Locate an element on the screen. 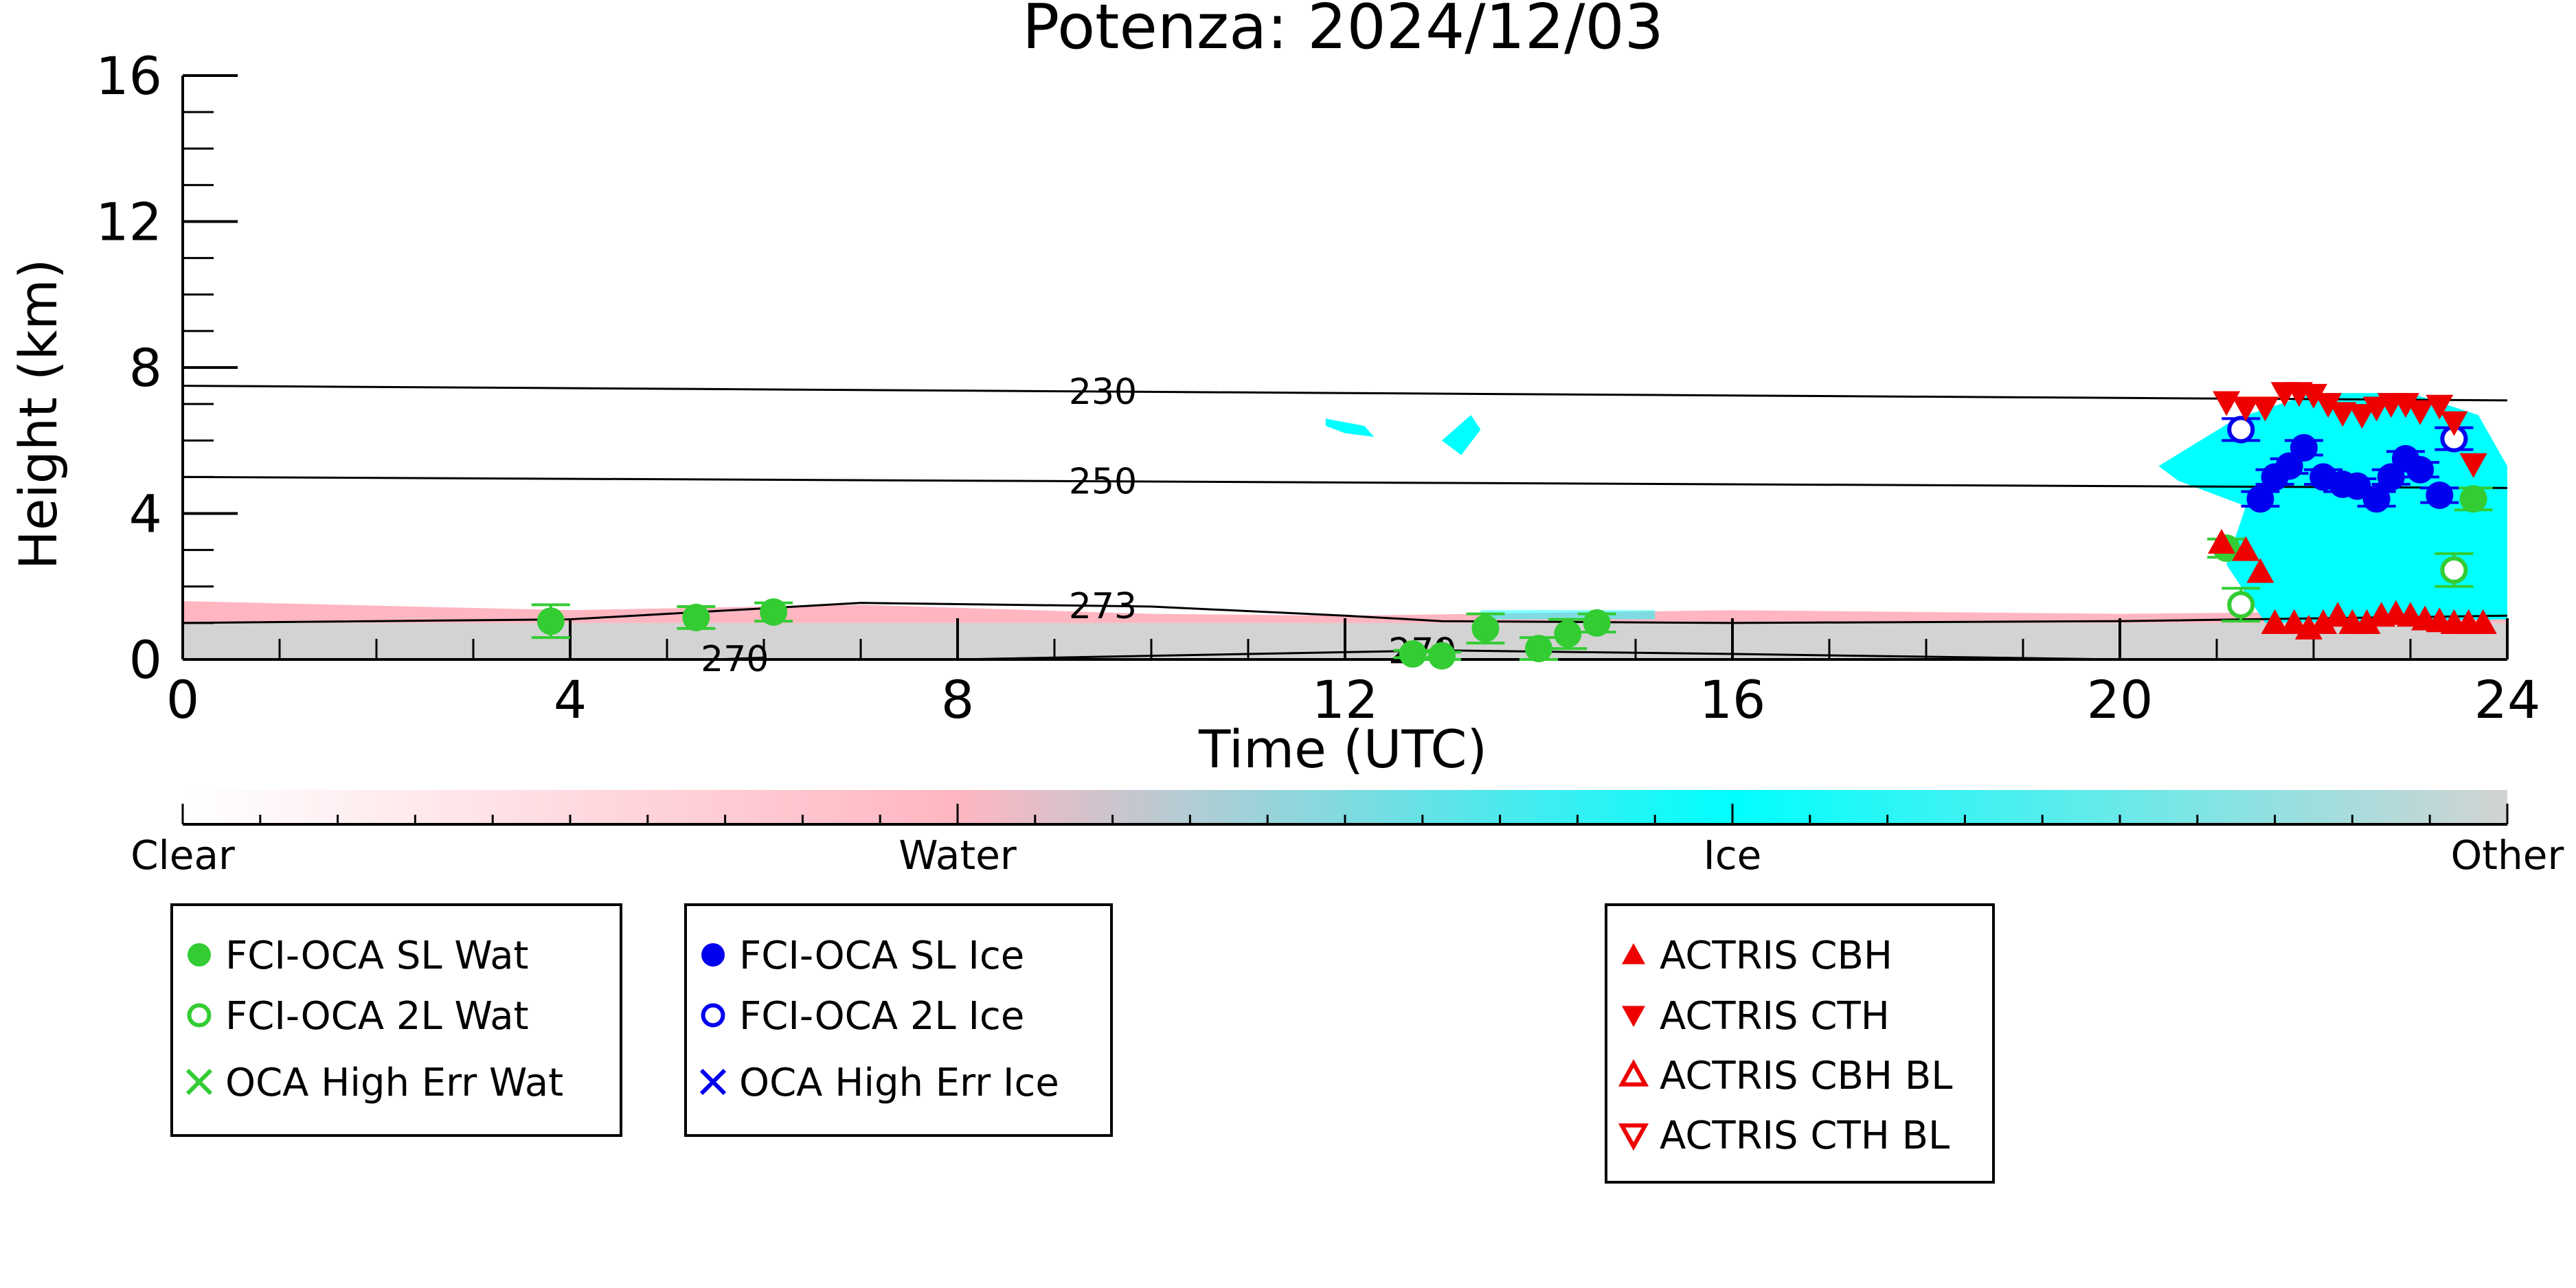 The width and height of the screenshot is (2576, 1288). isotherm-label: 273 is located at coordinates (1103, 606).